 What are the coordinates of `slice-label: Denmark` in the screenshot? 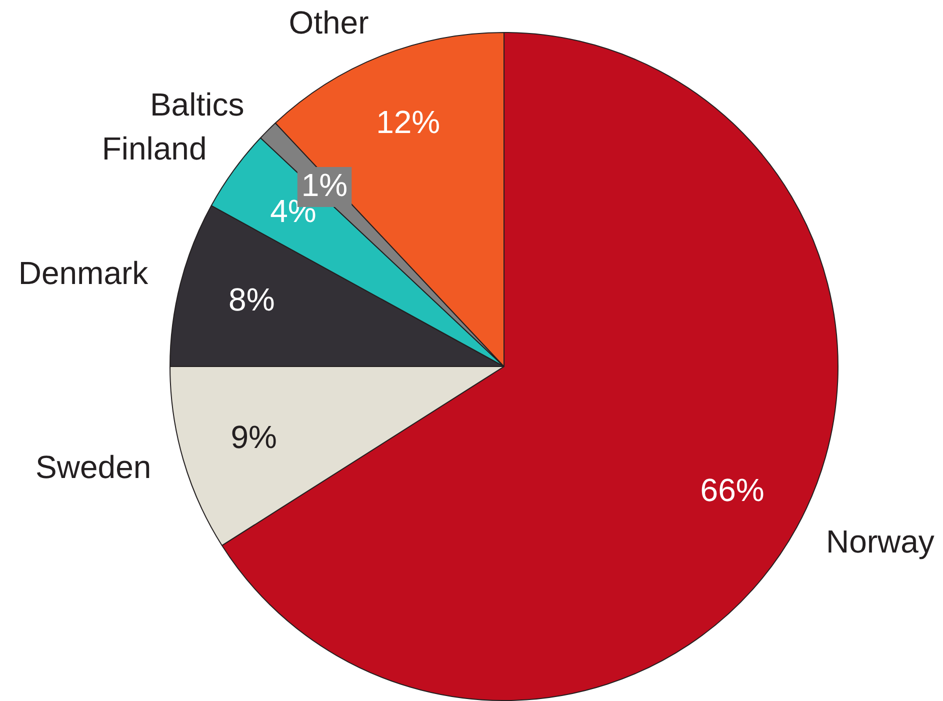 It's located at (84, 272).